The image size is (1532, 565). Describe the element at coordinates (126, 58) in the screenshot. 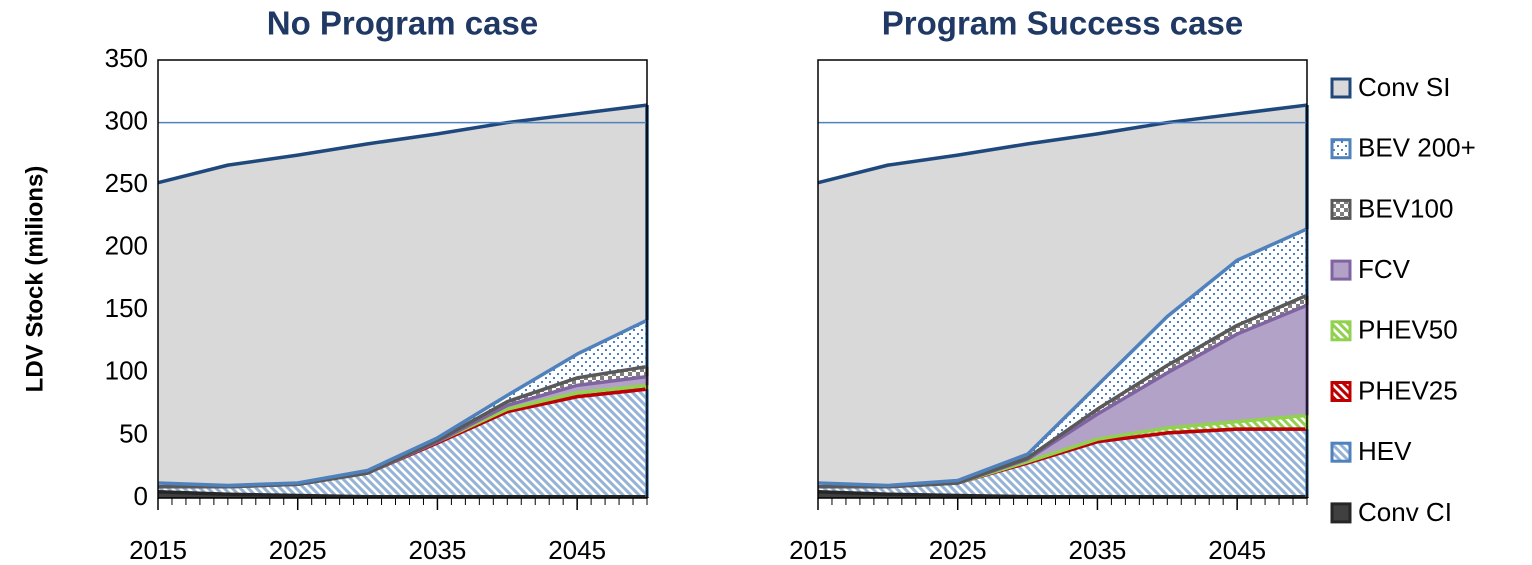

I see `y-tick-label: 350` at that location.